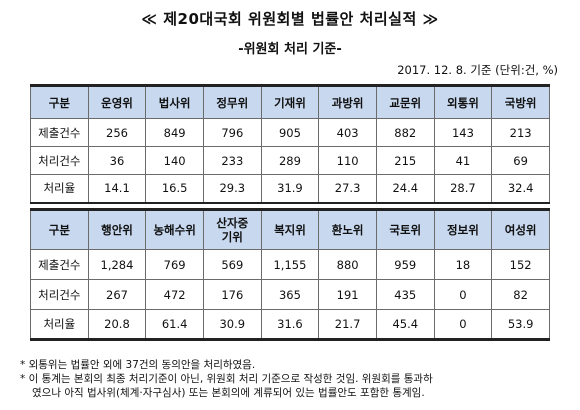 Image resolution: width=580 pixels, height=410 pixels. What do you see at coordinates (117, 229) in the screenshot?
I see `header-cell: 행안위` at bounding box center [117, 229].